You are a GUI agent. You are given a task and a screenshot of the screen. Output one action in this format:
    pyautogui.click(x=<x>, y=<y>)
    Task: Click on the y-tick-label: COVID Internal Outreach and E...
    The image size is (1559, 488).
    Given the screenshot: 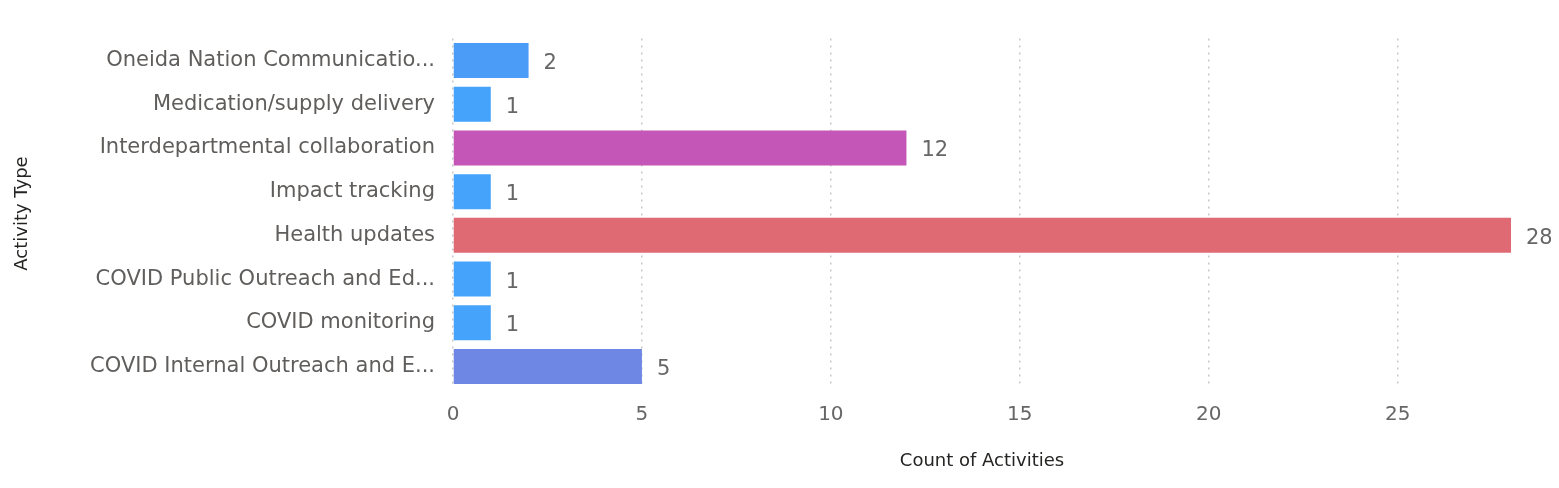 What is the action you would take?
    pyautogui.click(x=262, y=364)
    